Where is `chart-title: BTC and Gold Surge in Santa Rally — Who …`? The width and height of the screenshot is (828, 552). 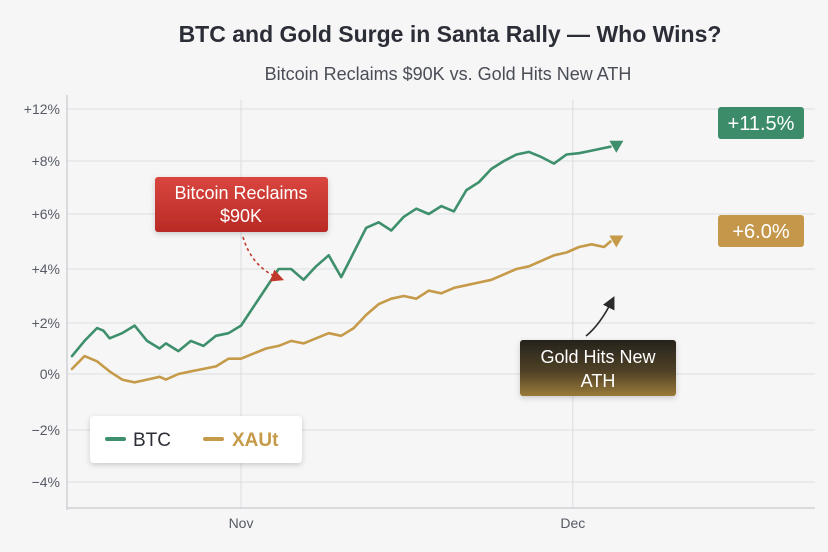 chart-title: BTC and Gold Surge in Santa Rally — Who … is located at coordinates (450, 34).